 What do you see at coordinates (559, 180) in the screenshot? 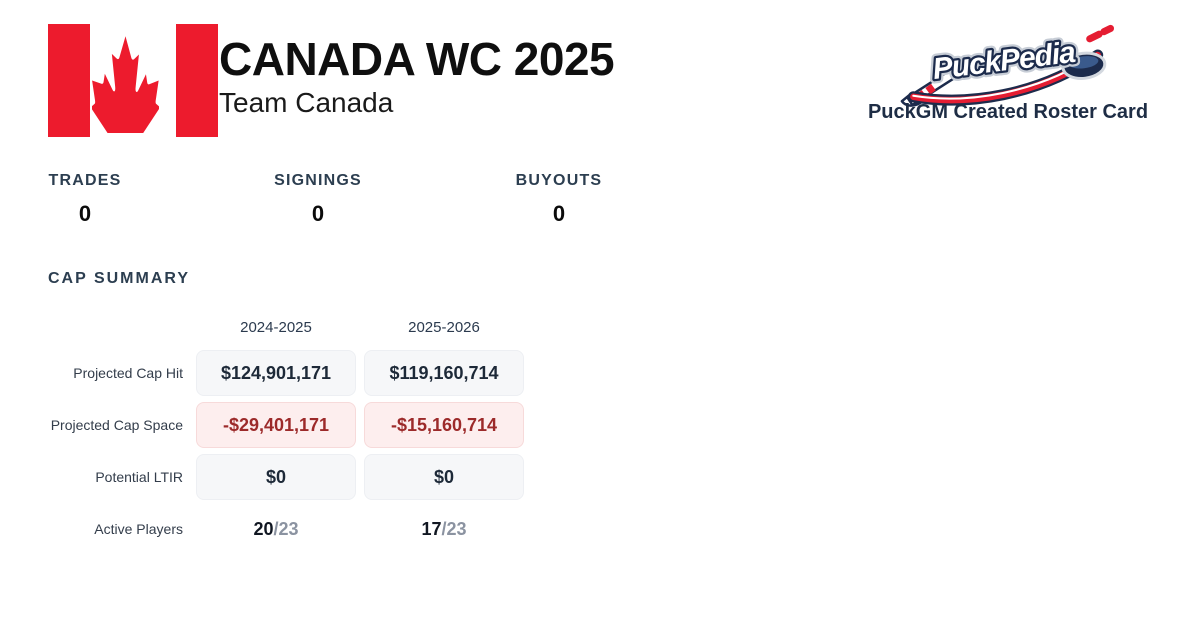
I see `stat-label: BUYOUTS` at bounding box center [559, 180].